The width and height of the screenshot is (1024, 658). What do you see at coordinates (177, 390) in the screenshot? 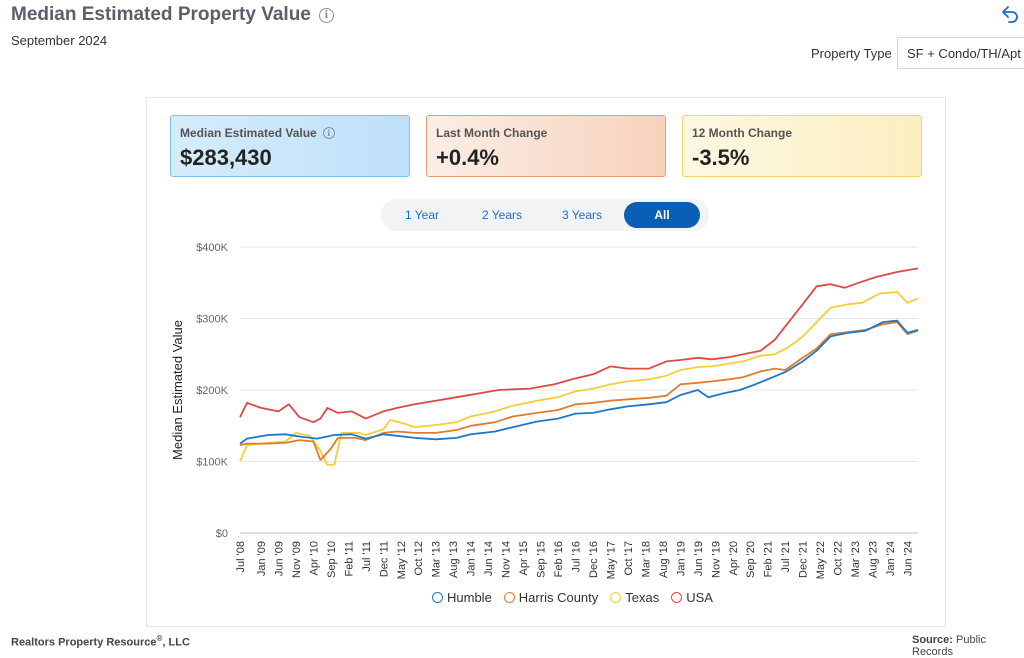
I see `y-axis-label: Median Estimated Value` at bounding box center [177, 390].